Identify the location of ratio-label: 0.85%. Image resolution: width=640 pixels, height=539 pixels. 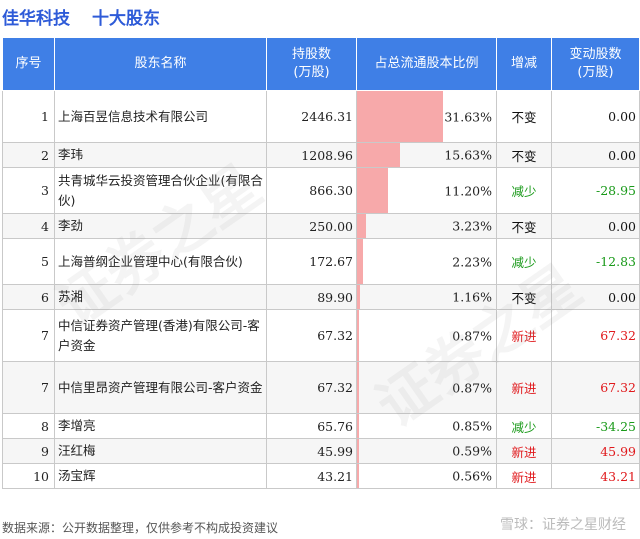
(472, 426).